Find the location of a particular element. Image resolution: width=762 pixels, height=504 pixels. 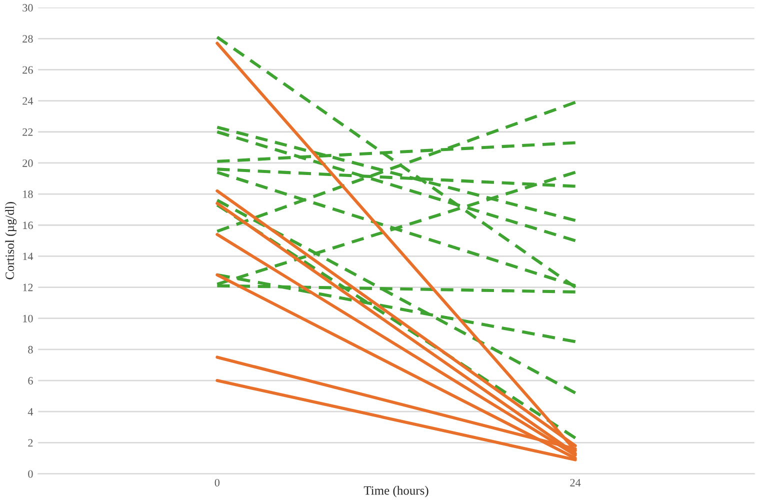

y-tick-label: 24 is located at coordinates (28, 101).